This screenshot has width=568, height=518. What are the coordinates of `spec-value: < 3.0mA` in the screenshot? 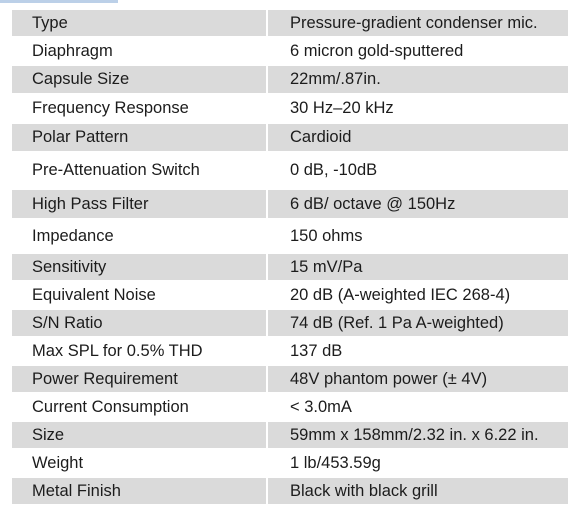 It's located at (417, 407).